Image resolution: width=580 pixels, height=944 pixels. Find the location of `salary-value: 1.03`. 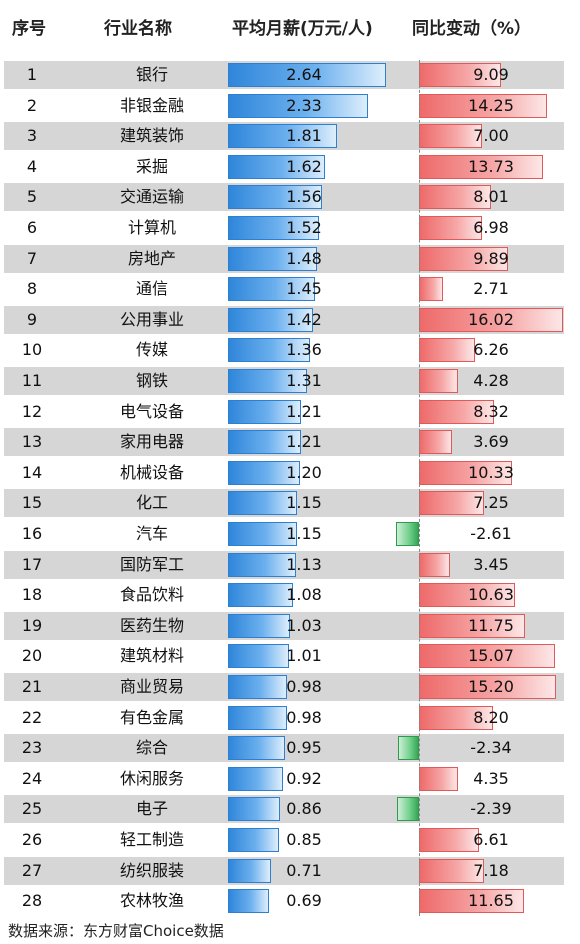

salary-value: 1.03 is located at coordinates (304, 625).